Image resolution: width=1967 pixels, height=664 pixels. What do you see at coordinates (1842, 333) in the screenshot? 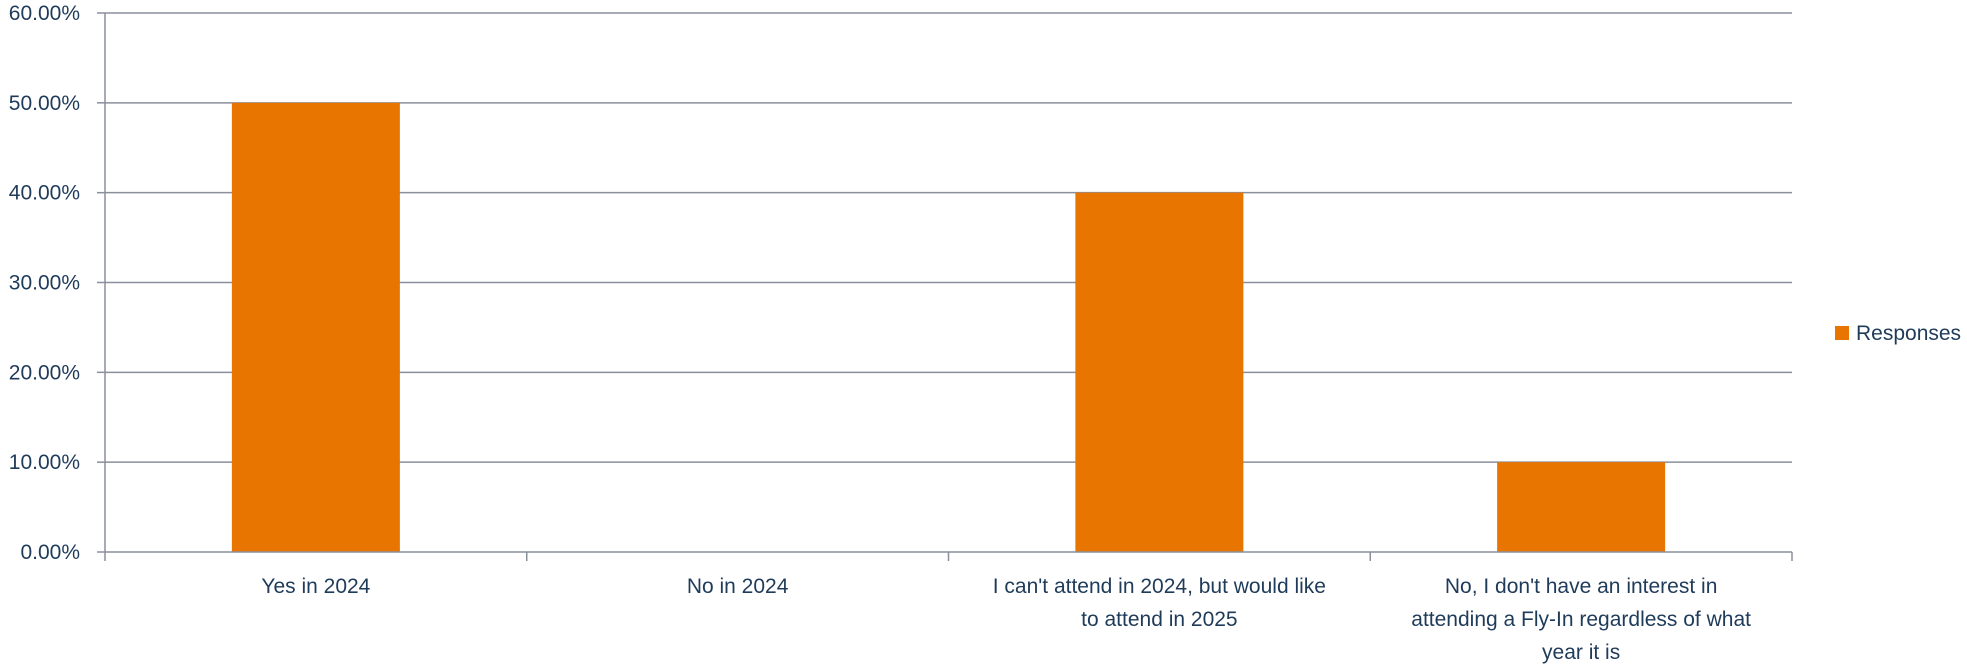
I see `legend-swatch-responses` at bounding box center [1842, 333].